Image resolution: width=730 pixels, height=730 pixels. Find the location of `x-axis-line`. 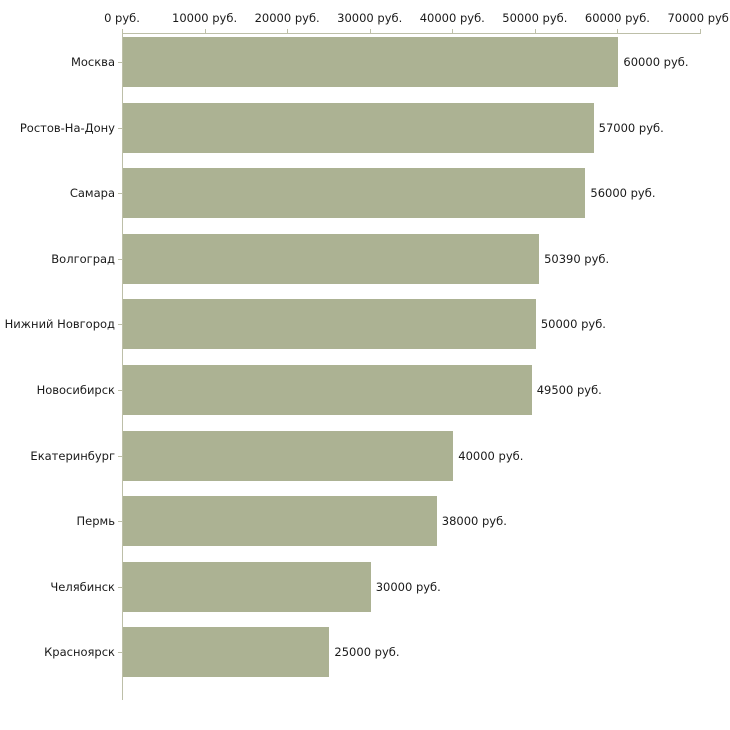

x-axis-line is located at coordinates (411, 33).